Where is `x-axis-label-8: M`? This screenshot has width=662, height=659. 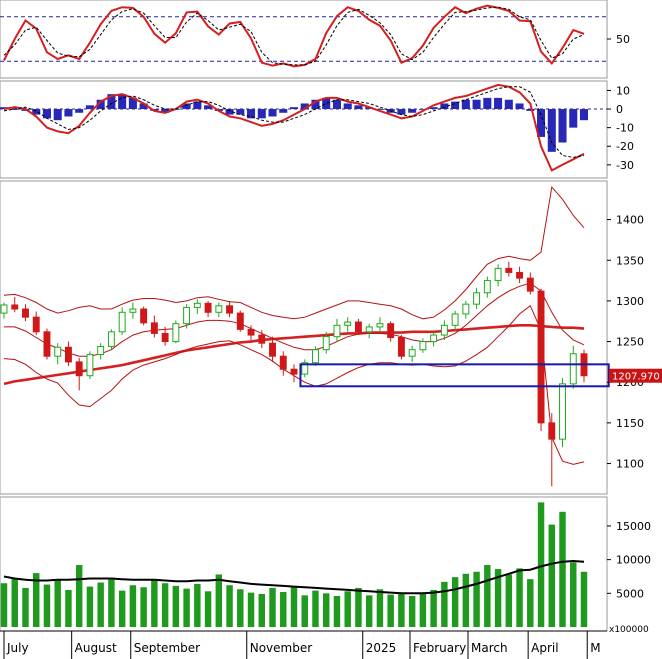 x-axis-label-8: M is located at coordinates (595, 648).